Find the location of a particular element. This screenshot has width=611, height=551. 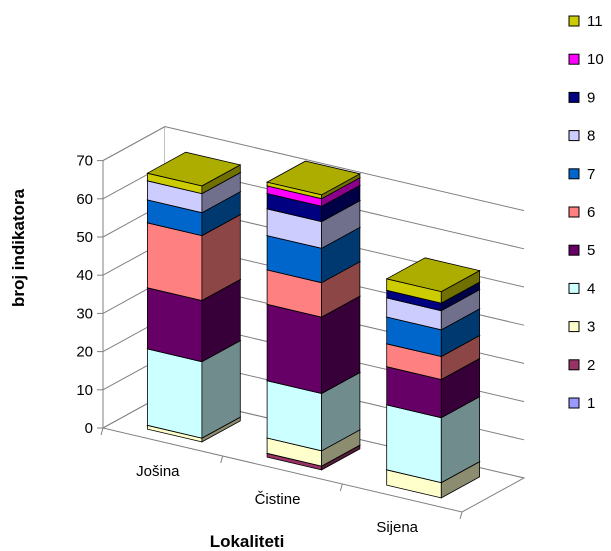

legend-label-11: 11 is located at coordinates (595, 21).